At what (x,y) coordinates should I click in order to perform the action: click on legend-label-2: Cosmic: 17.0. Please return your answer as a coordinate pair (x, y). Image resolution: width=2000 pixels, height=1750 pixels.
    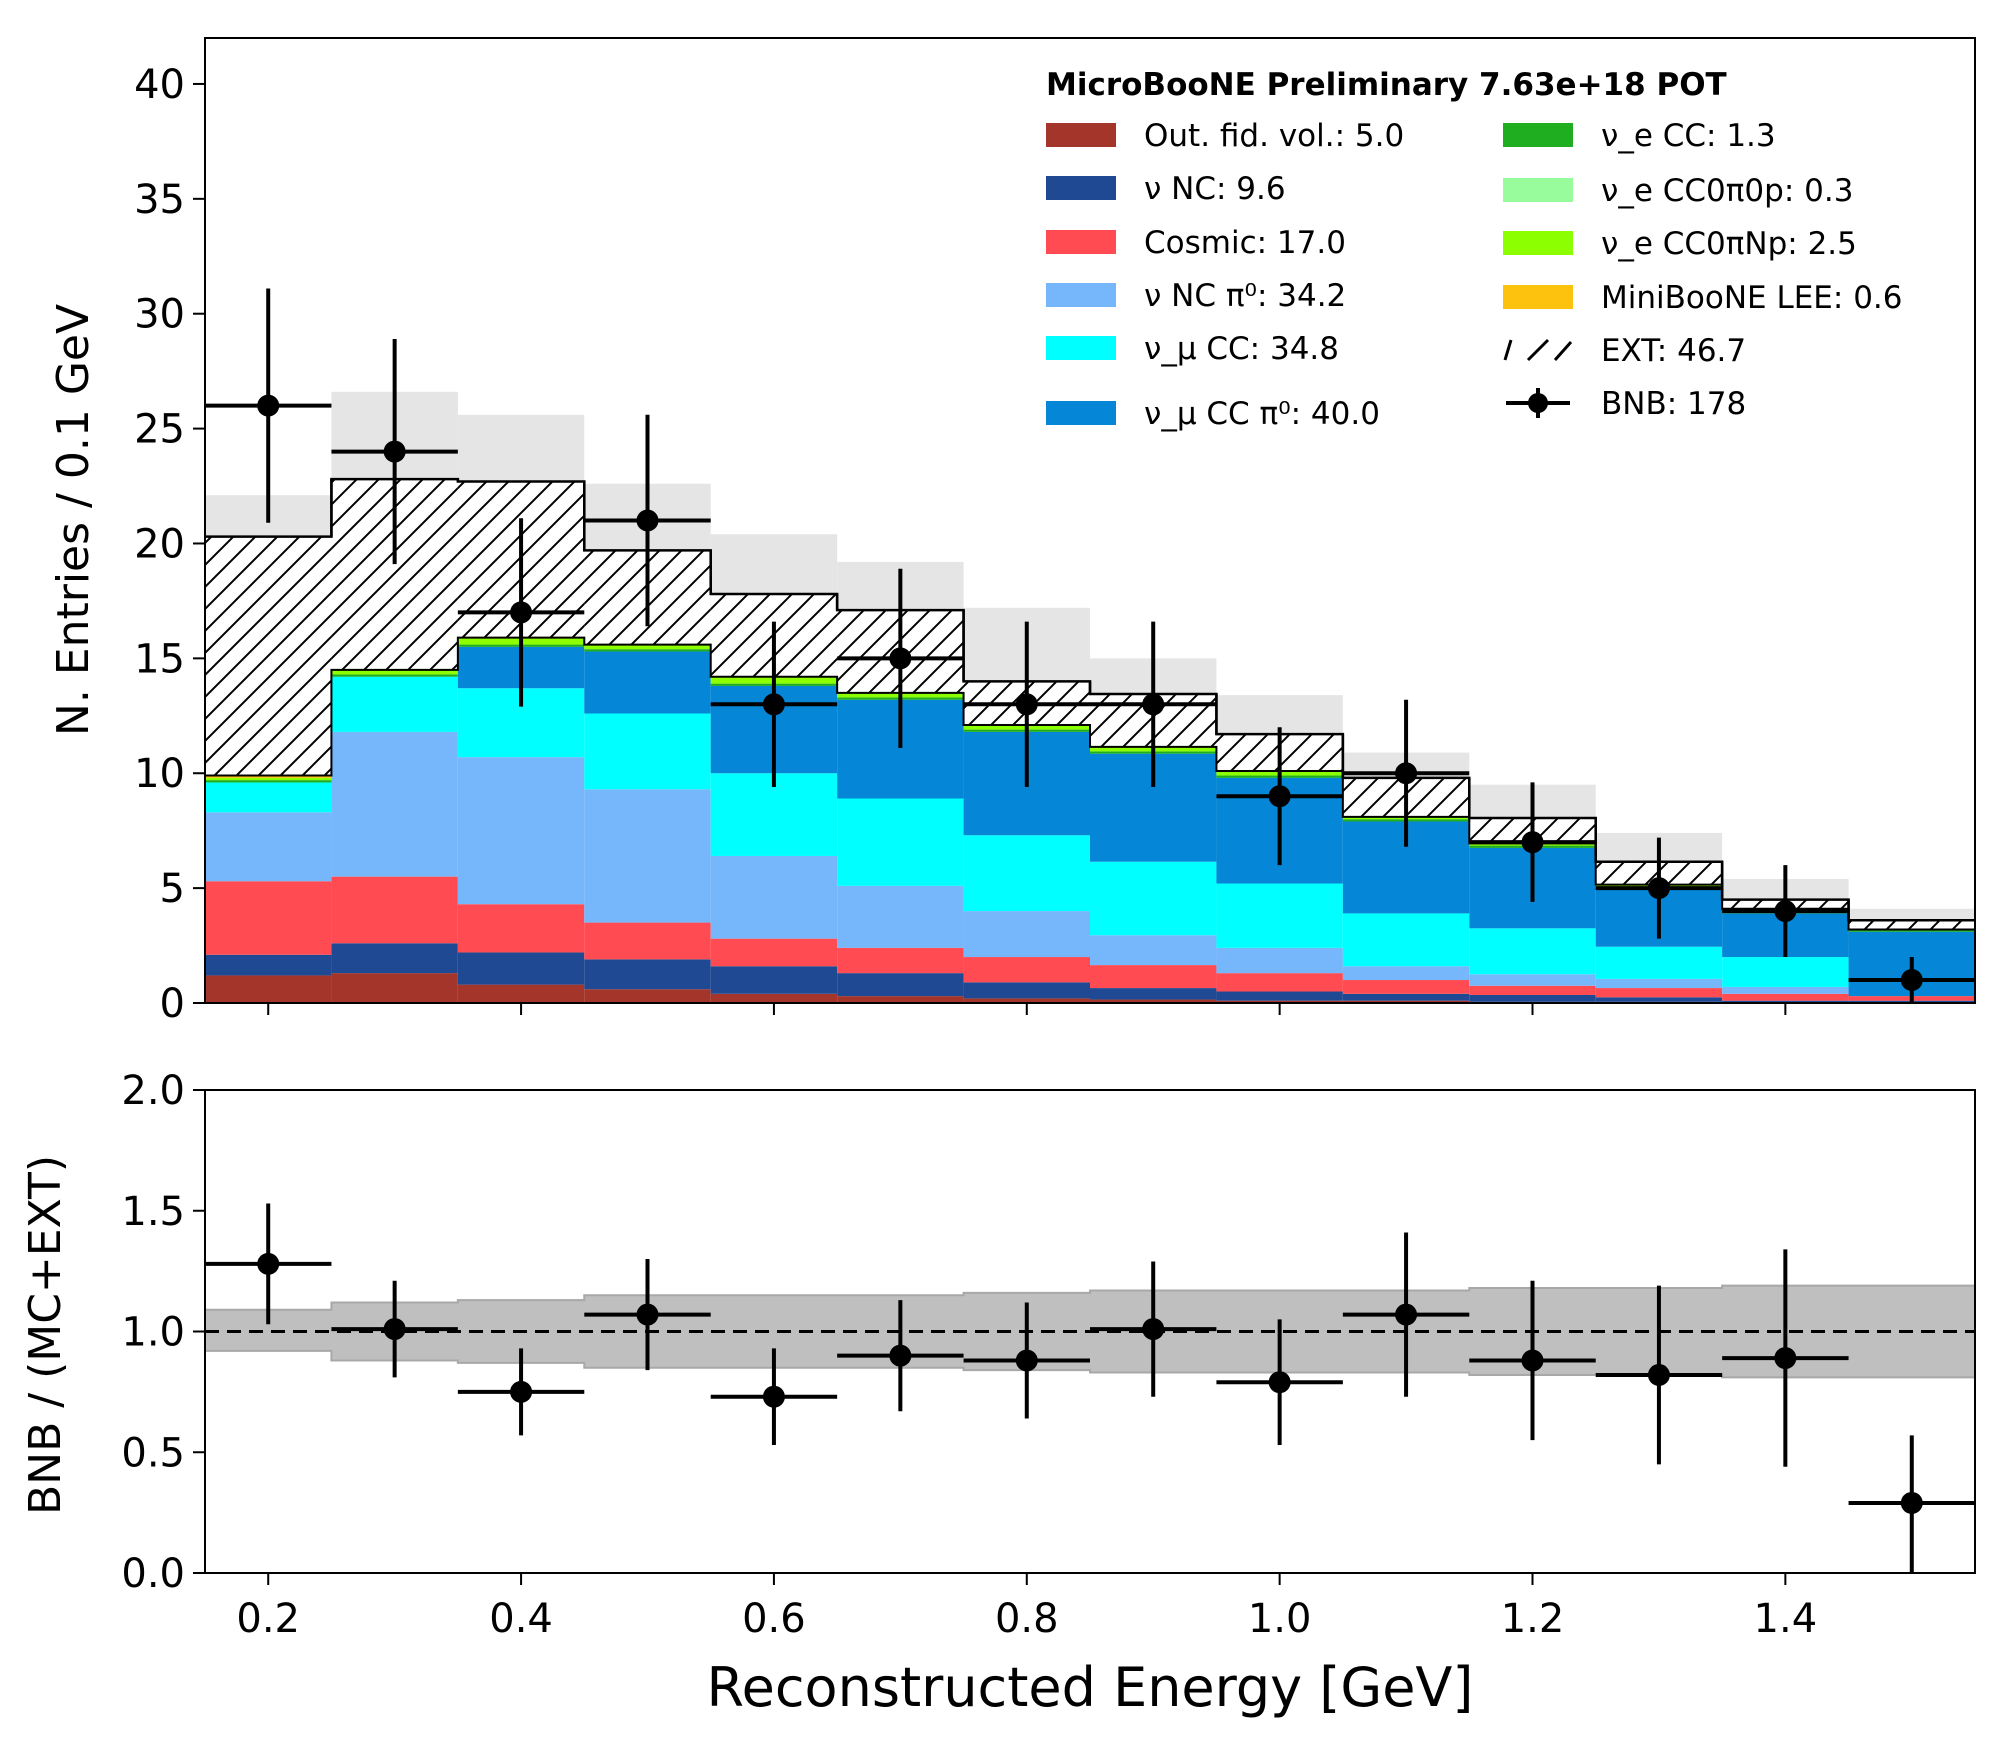
    Looking at the image, I should click on (1245, 243).